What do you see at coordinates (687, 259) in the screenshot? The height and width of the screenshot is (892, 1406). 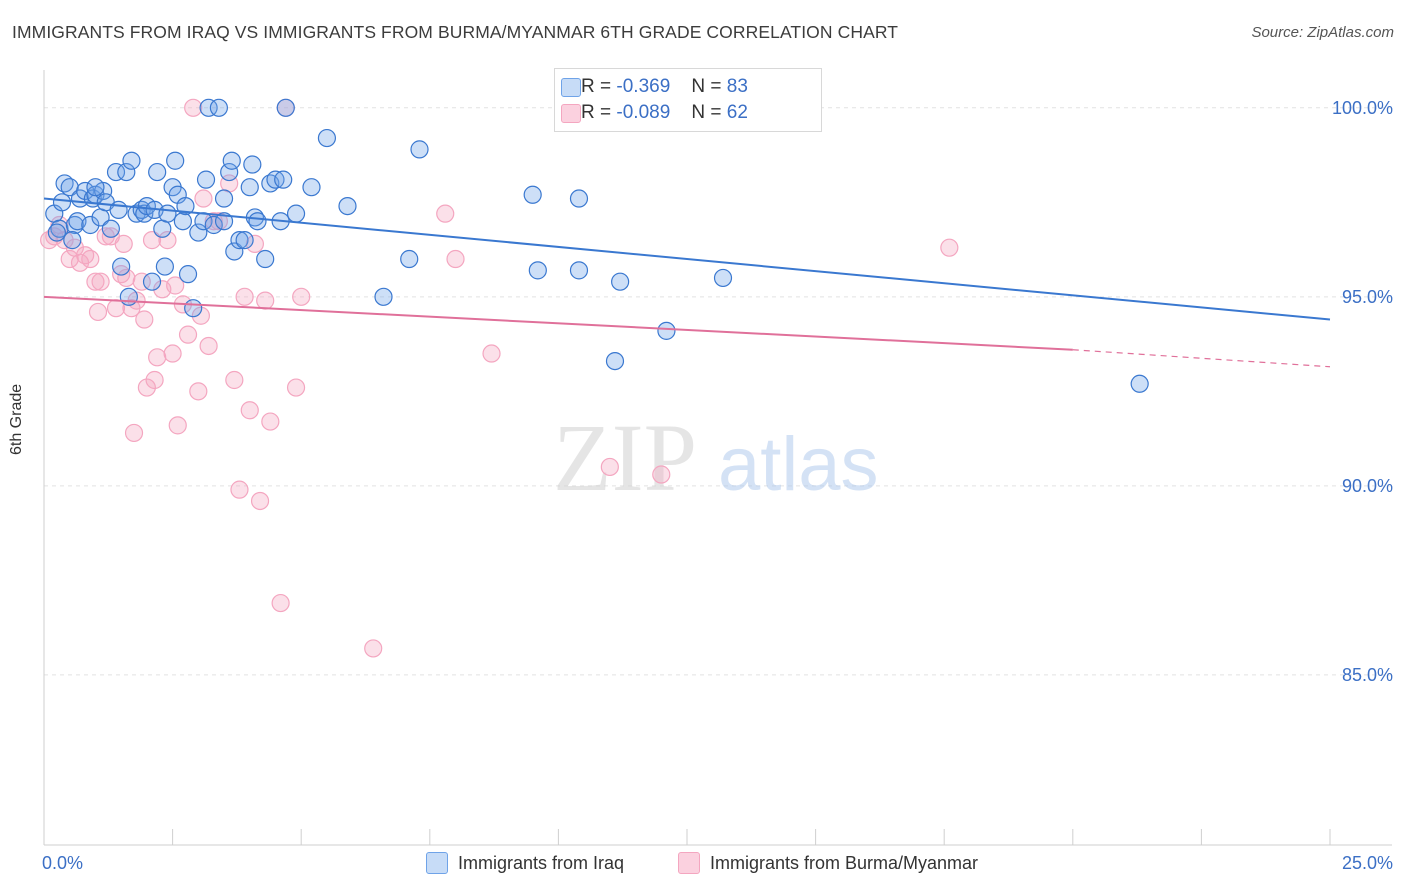 I see `iraq-trend-line` at bounding box center [687, 259].